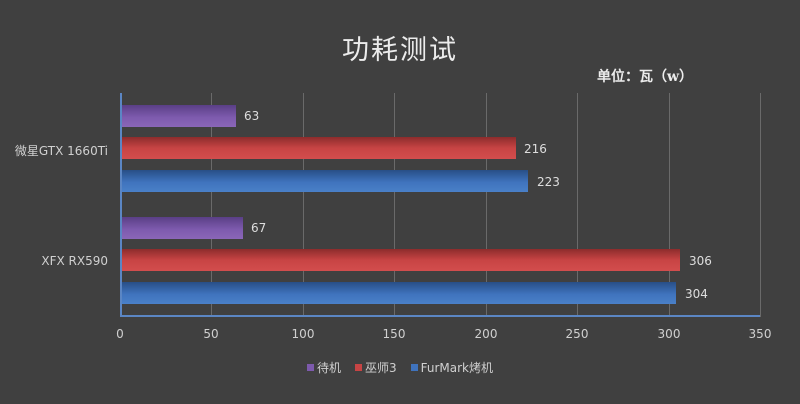 The image size is (800, 404). I want to click on value-label: 304, so click(696, 294).